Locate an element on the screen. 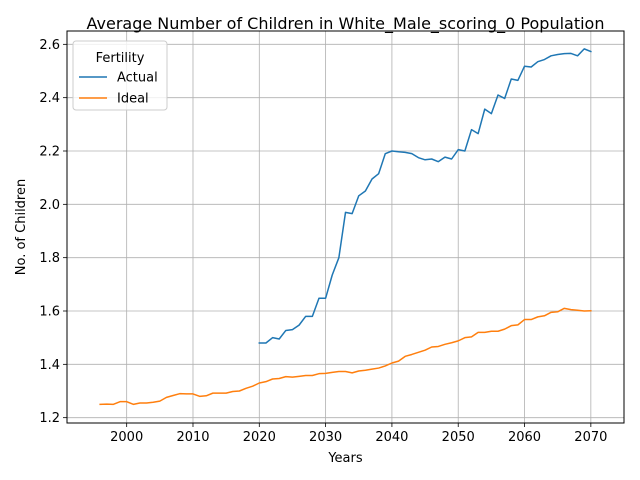 Image resolution: width=640 pixels, height=480 pixels. y-tick-label: 2.6 is located at coordinates (49, 45).